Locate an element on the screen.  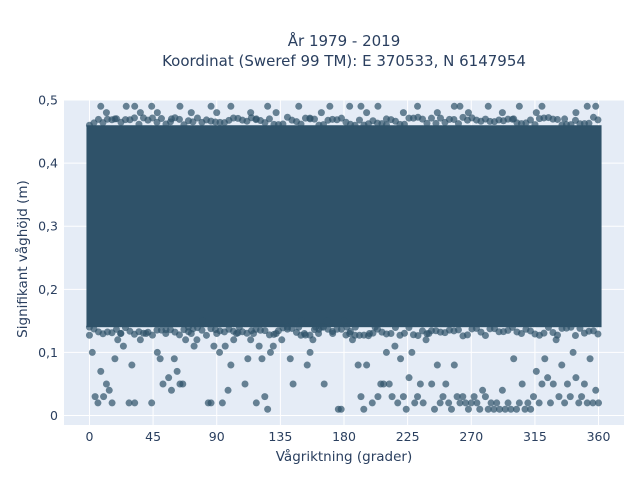
x-tick-label: 180 is located at coordinates (344, 436).